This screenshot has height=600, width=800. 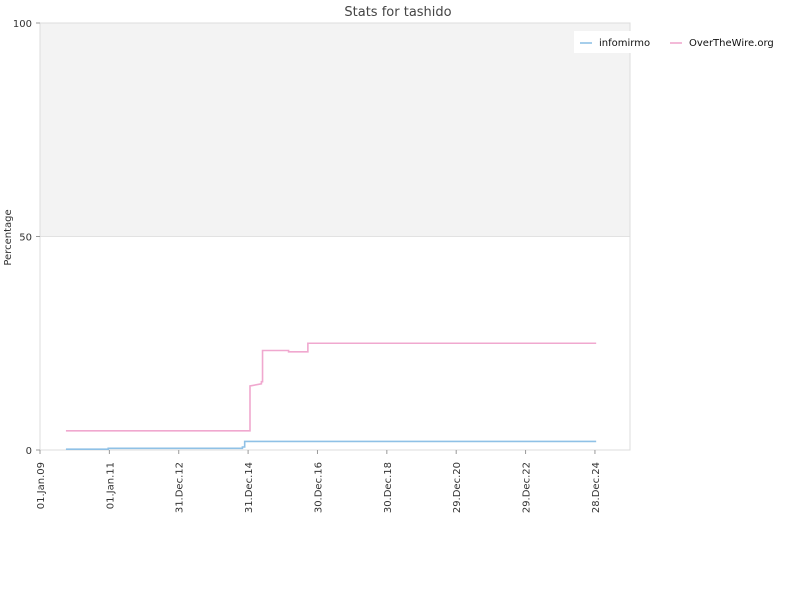 I want to click on legend-label: infomirmo, so click(x=624, y=43).